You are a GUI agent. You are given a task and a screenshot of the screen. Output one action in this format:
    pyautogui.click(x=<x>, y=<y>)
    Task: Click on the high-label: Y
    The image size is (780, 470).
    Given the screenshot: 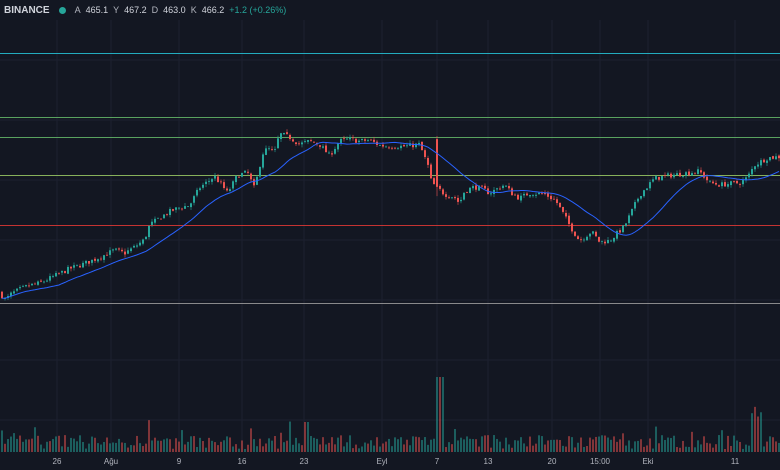 What is the action you would take?
    pyautogui.click(x=116, y=10)
    